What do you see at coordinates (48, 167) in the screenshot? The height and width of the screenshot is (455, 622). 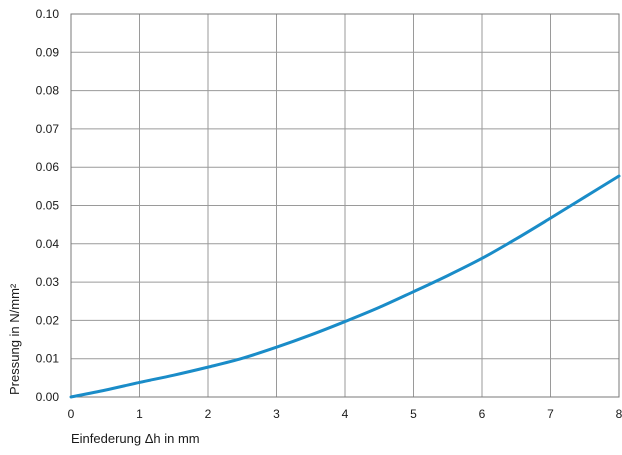 I see `y-tick-label: 0.06` at bounding box center [48, 167].